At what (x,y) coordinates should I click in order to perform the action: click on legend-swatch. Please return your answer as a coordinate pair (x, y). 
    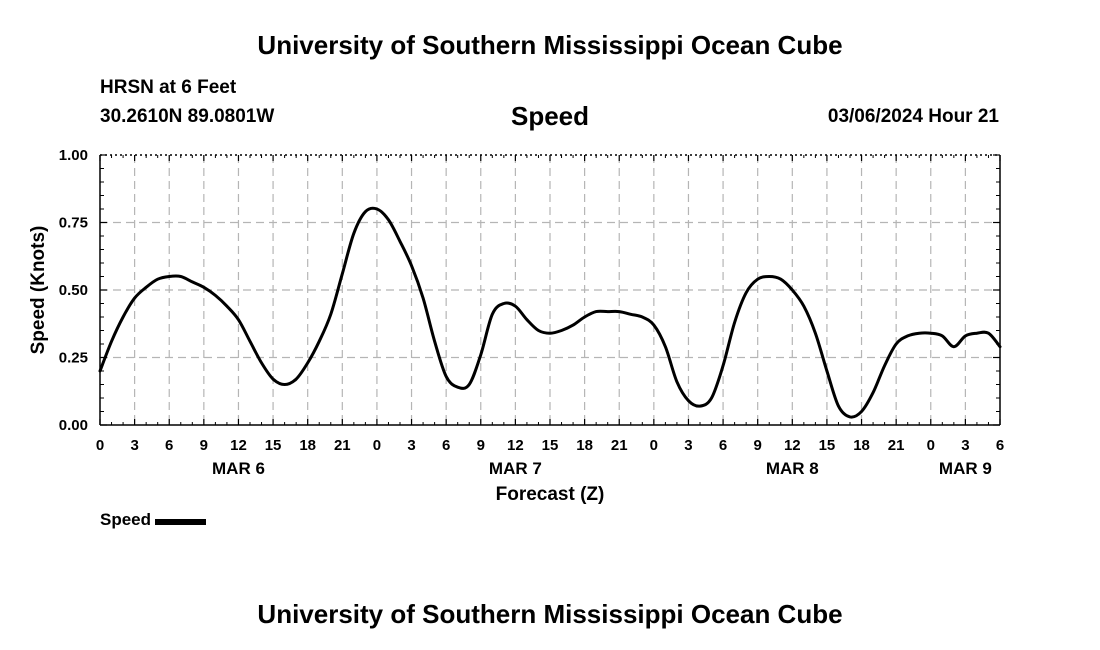
    Looking at the image, I should click on (181, 521).